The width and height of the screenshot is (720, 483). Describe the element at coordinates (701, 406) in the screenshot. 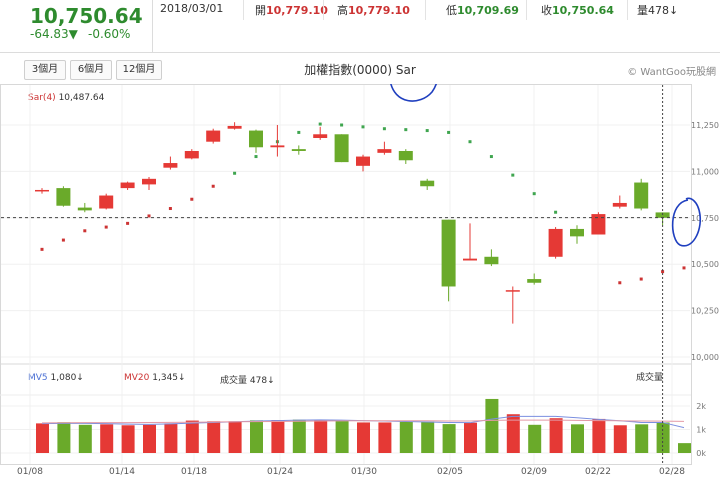

I see `volume-tick-label: 2k` at that location.